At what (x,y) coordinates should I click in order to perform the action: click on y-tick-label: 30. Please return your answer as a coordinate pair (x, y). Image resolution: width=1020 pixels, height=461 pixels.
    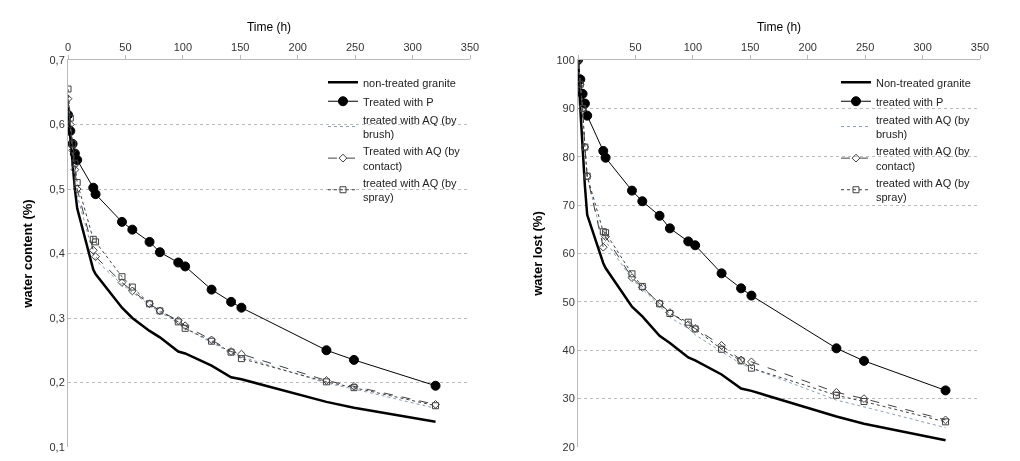
    Looking at the image, I should click on (568, 398).